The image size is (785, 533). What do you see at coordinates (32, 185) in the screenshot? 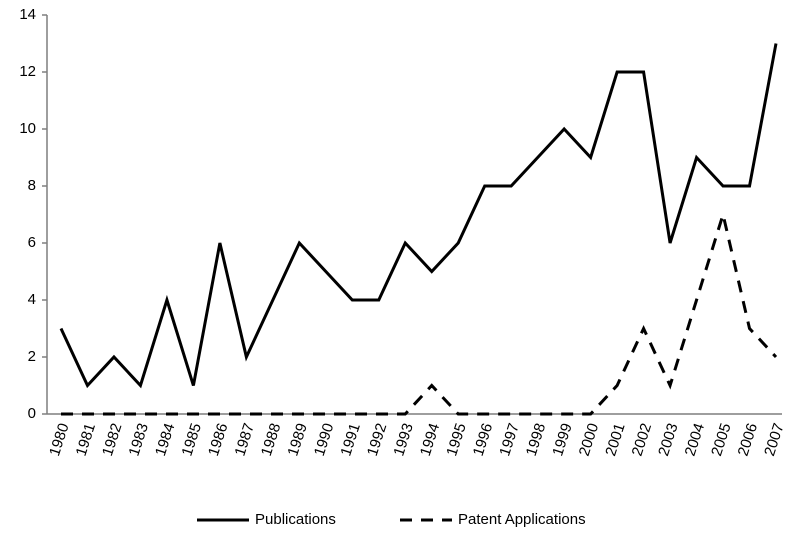
I see `y-tick-label: 8` at bounding box center [32, 185].